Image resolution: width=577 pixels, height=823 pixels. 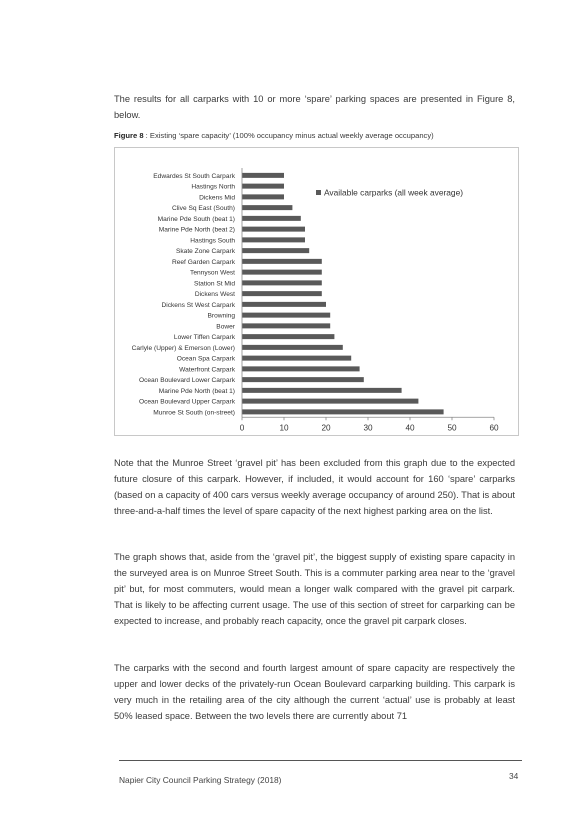 I want to click on x-tick-label-3: 30, so click(x=368, y=427).